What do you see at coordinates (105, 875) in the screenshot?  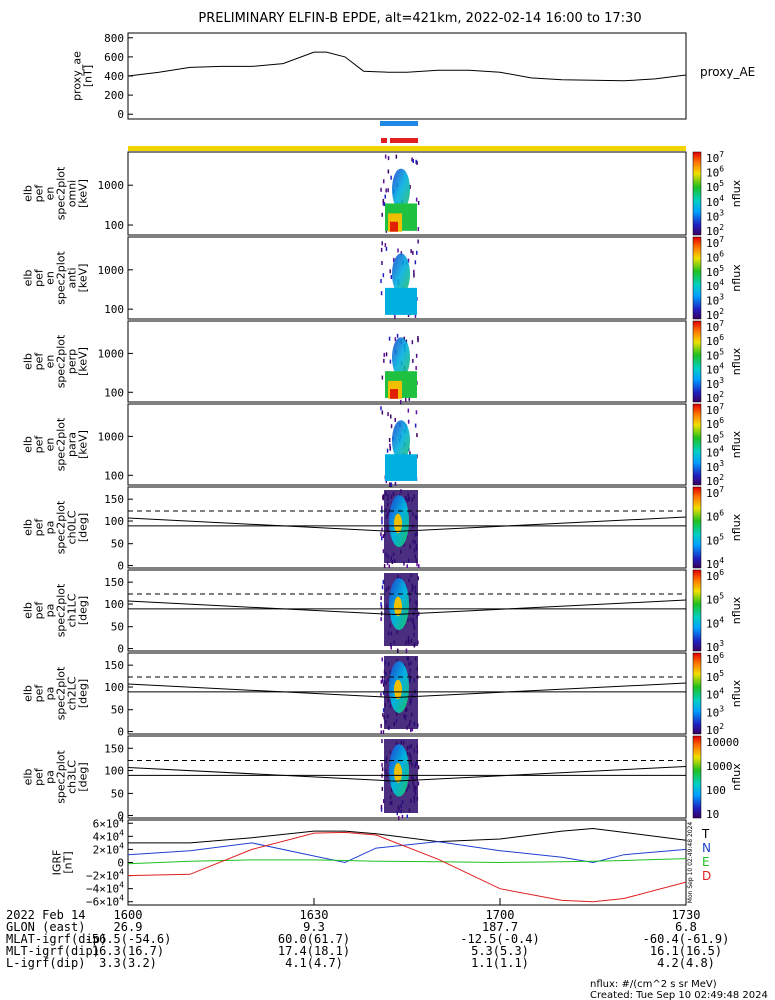 I see `y-tick-label: −2×10⁴` at bounding box center [105, 875].